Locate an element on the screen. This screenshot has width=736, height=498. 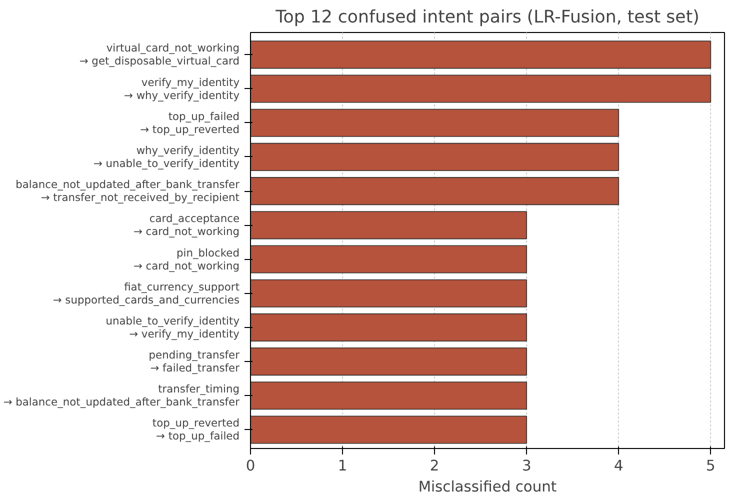
y-tick-label: virtual_card_not_working → get_disposable_virtual_card is located at coordinates (159, 55).